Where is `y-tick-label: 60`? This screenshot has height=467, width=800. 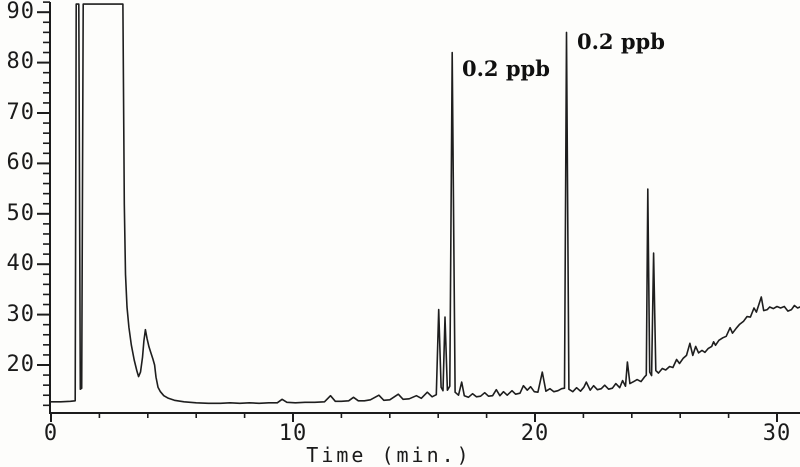
y-tick-label: 60 is located at coordinates (20, 162).